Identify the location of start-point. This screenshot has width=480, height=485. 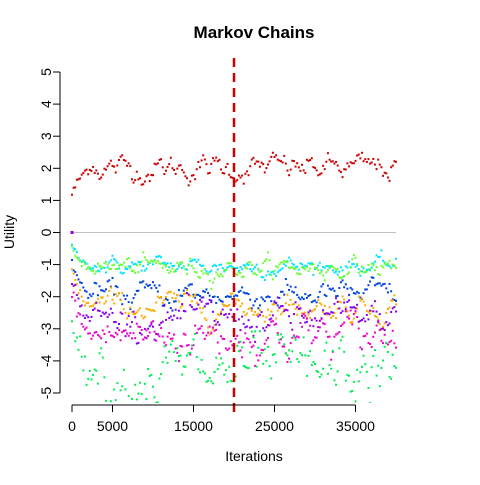
(72, 232).